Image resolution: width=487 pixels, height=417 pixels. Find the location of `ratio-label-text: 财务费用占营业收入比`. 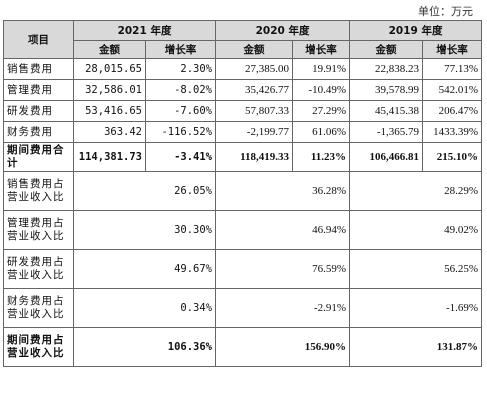

ratio-label-text: 财务费用占营业收入比 is located at coordinates (36, 307).